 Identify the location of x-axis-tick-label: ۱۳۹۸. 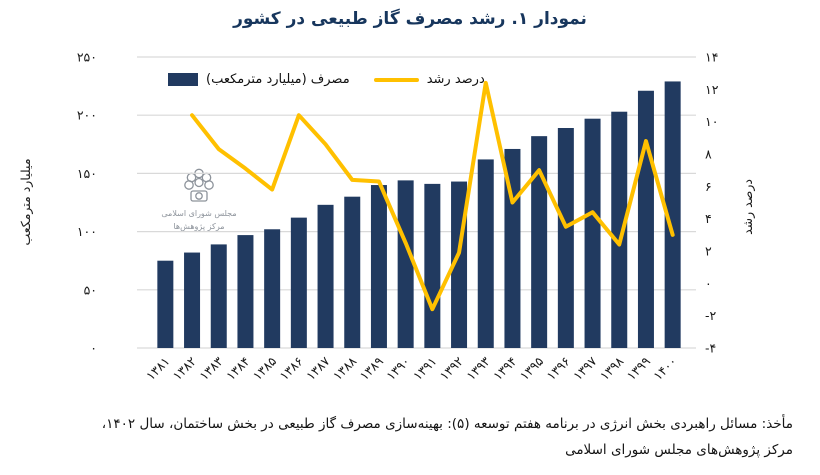
(612, 368).